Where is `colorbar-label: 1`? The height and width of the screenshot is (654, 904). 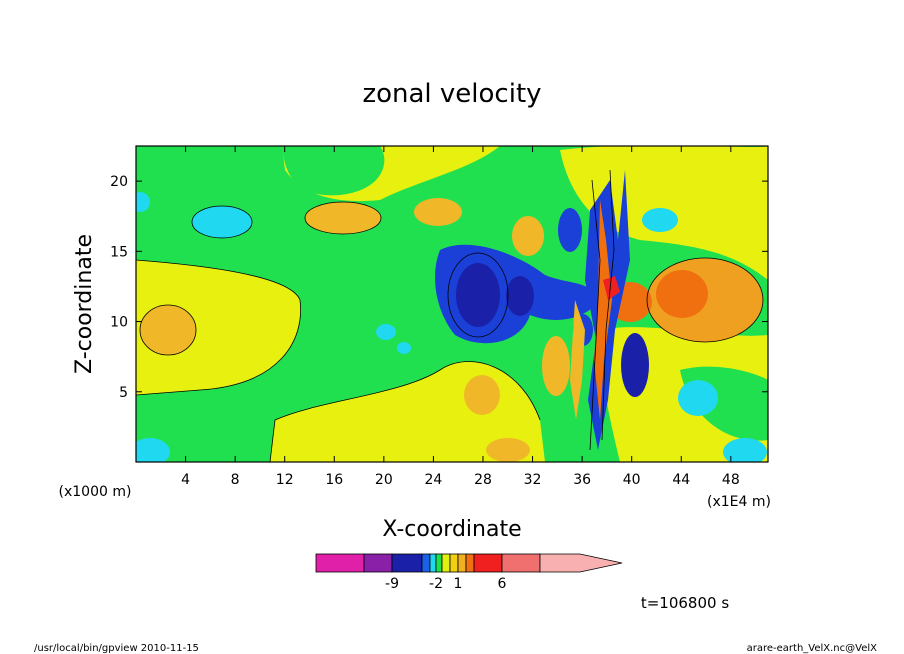 colorbar-label: 1 is located at coordinates (458, 584).